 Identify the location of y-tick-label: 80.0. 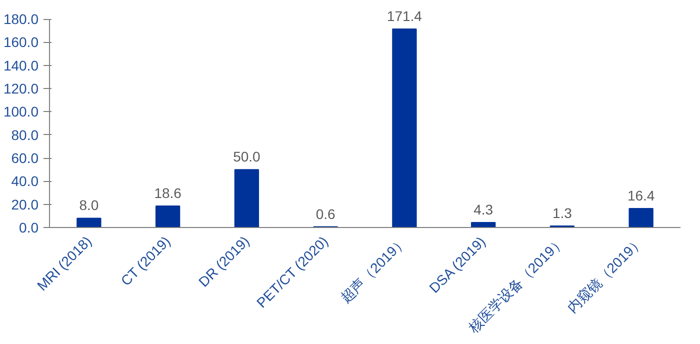
(25, 134).